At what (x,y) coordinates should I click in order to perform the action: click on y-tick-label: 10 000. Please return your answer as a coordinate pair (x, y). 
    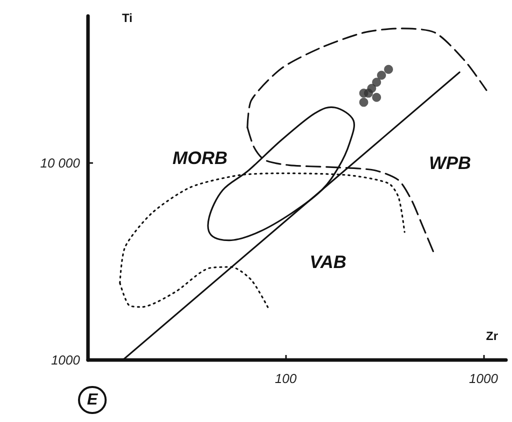
    Looking at the image, I should click on (60, 163).